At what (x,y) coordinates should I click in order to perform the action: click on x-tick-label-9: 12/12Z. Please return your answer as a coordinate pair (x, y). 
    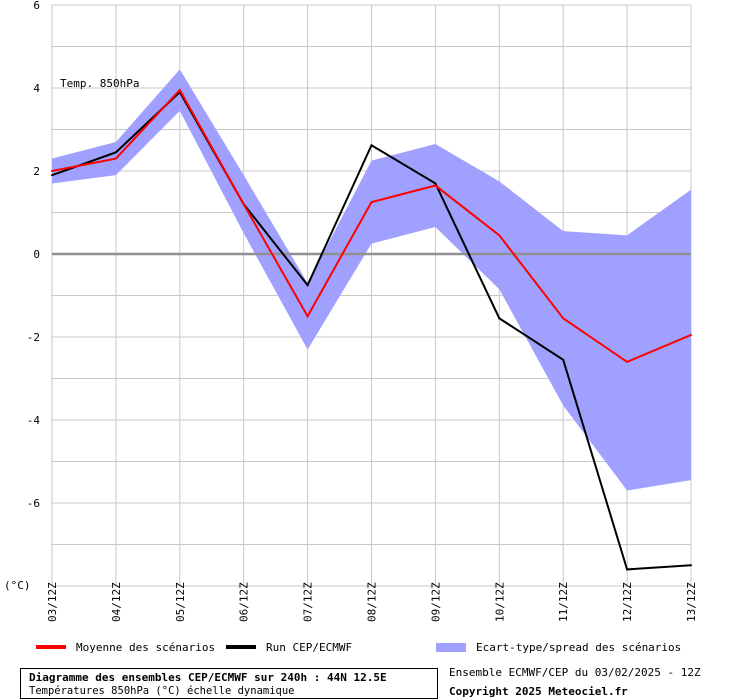
    Looking at the image, I should click on (627, 602).